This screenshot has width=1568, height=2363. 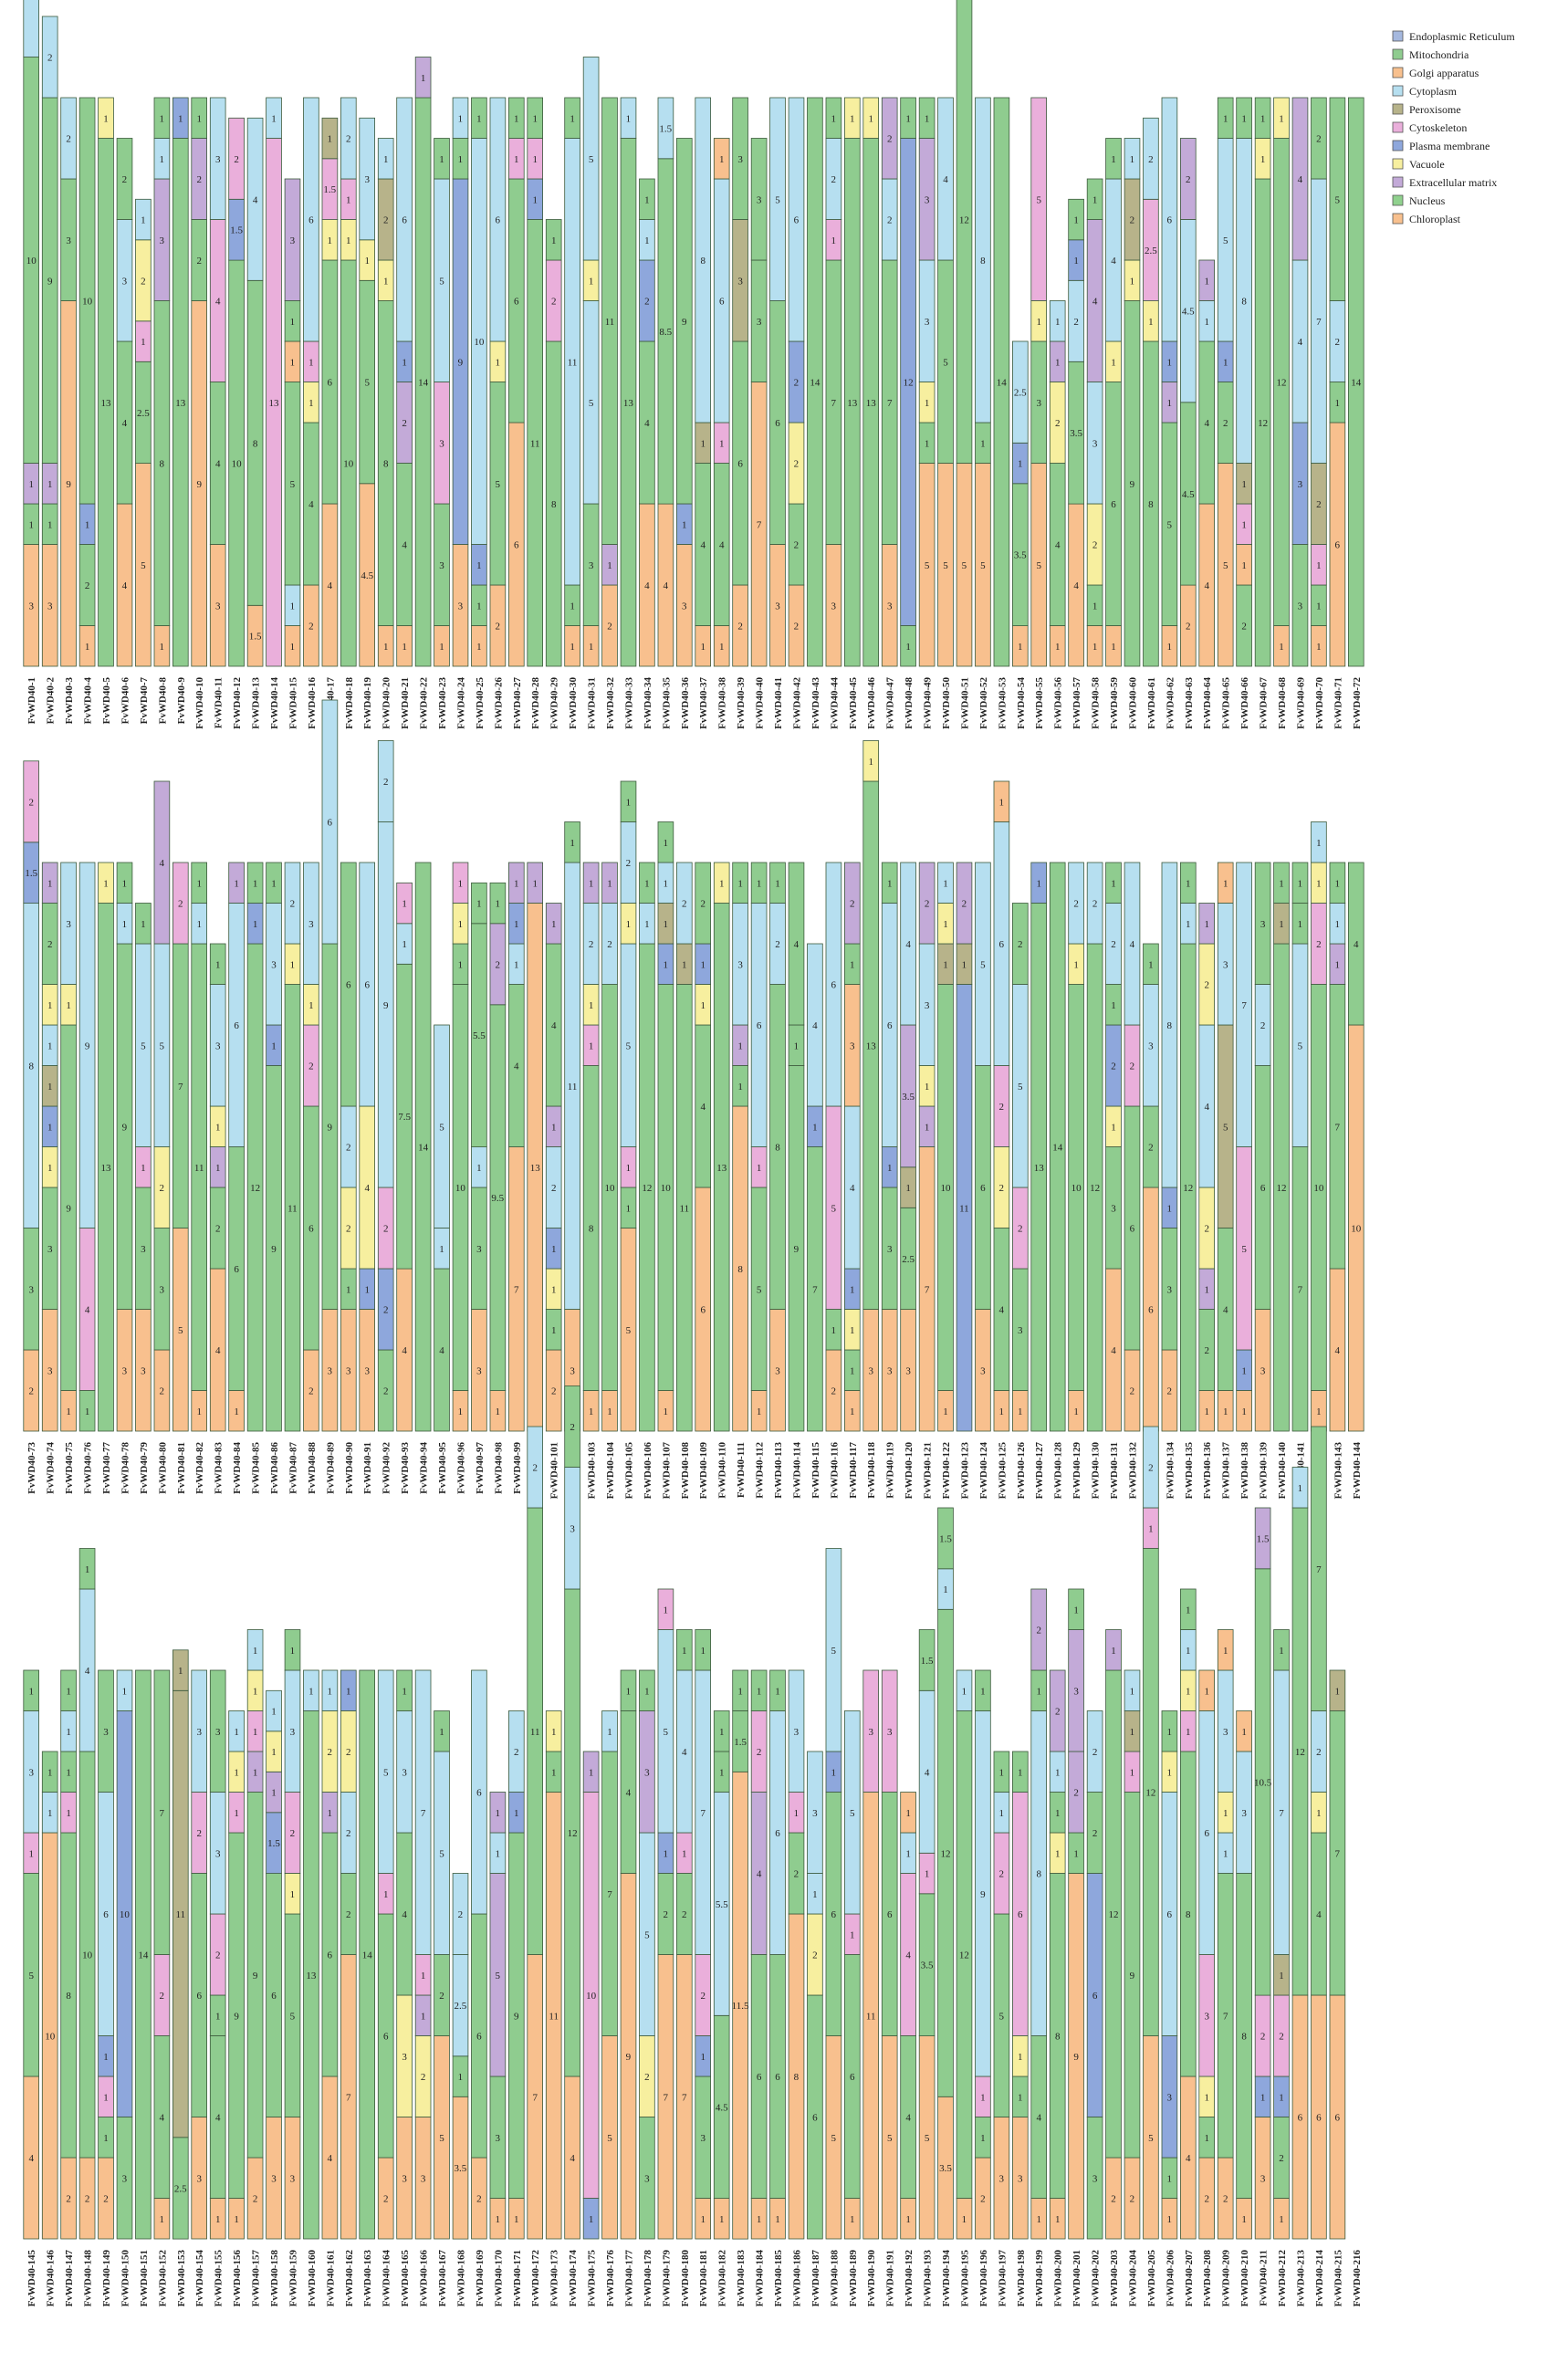 What do you see at coordinates (405, 1468) in the screenshot?
I see `category-tick-label: FvWD40-93` at bounding box center [405, 1468].